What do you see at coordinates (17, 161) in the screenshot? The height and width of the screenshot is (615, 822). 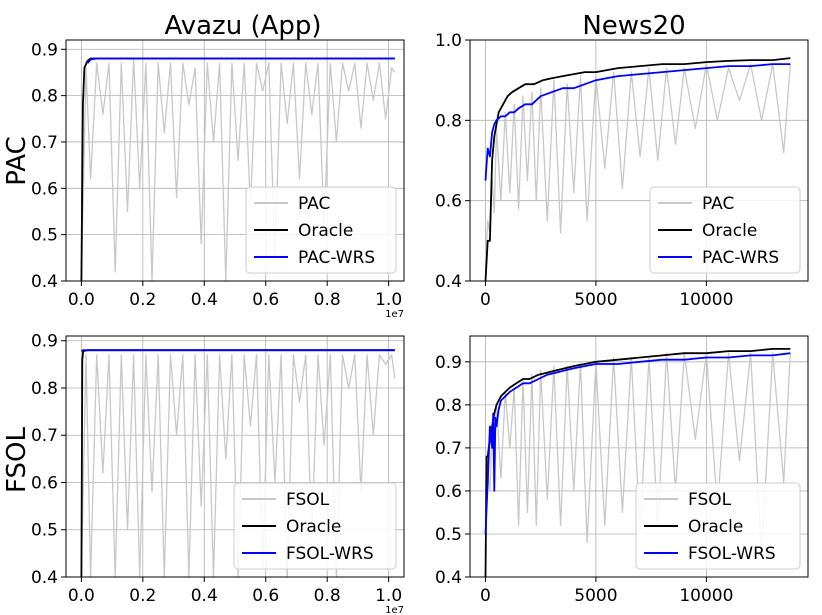 I see `row-label-pac: PAC` at bounding box center [17, 161].